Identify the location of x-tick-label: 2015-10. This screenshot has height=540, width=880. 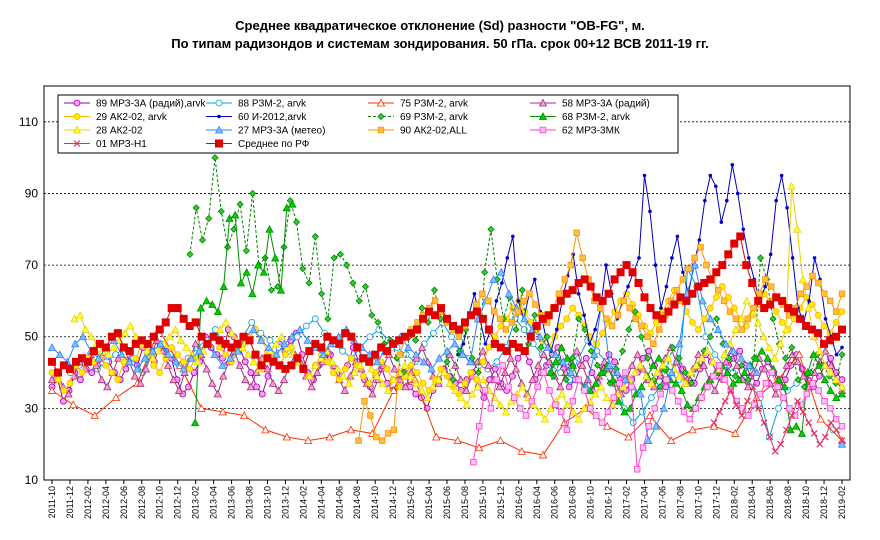
(483, 502).